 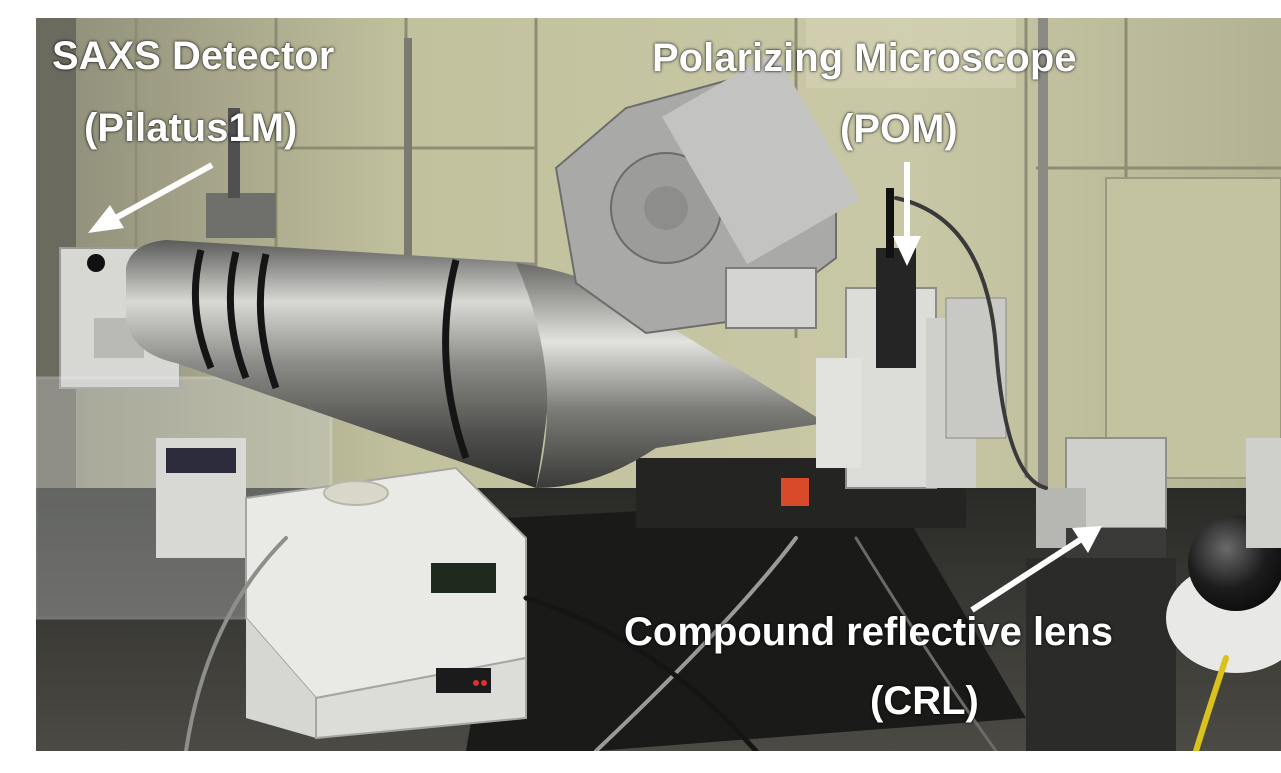 I want to click on microscope-head, so click(x=707, y=193).